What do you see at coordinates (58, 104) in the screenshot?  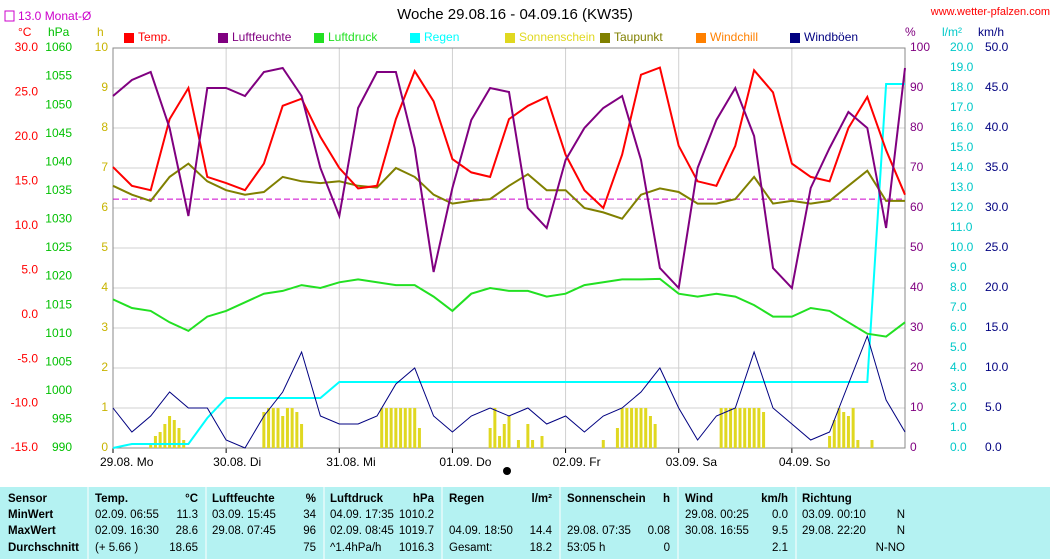 I see `y-tick-label: 1050` at bounding box center [58, 104].